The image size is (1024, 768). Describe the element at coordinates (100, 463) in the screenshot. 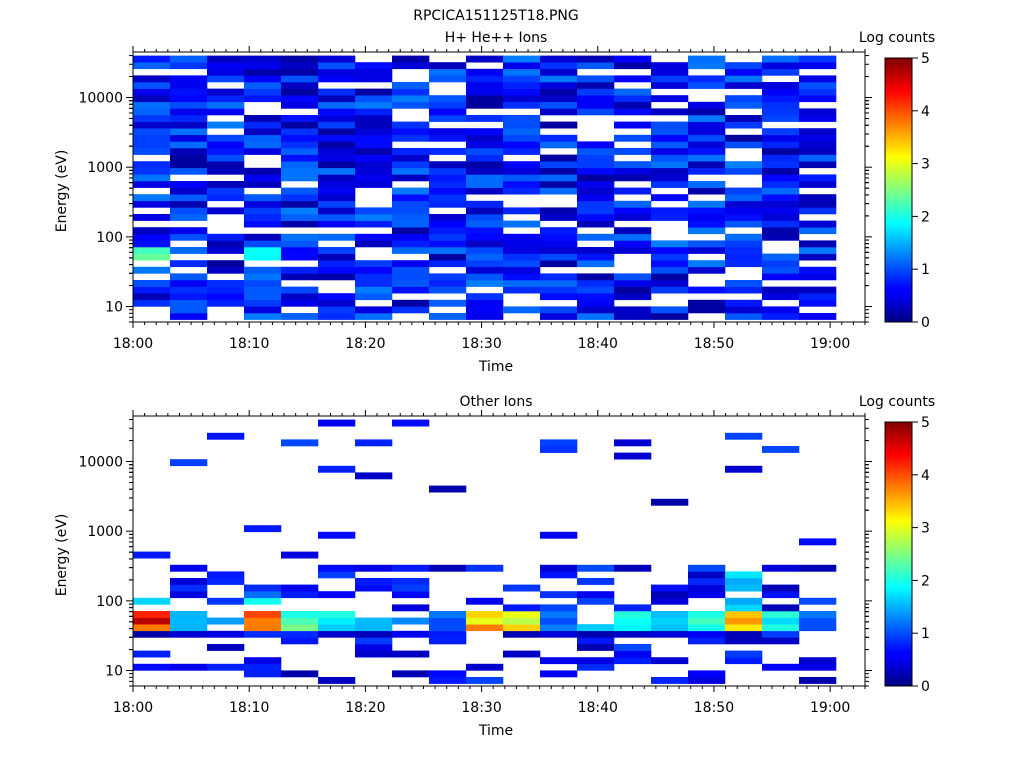

I see `y-tick-label: 10000` at that location.